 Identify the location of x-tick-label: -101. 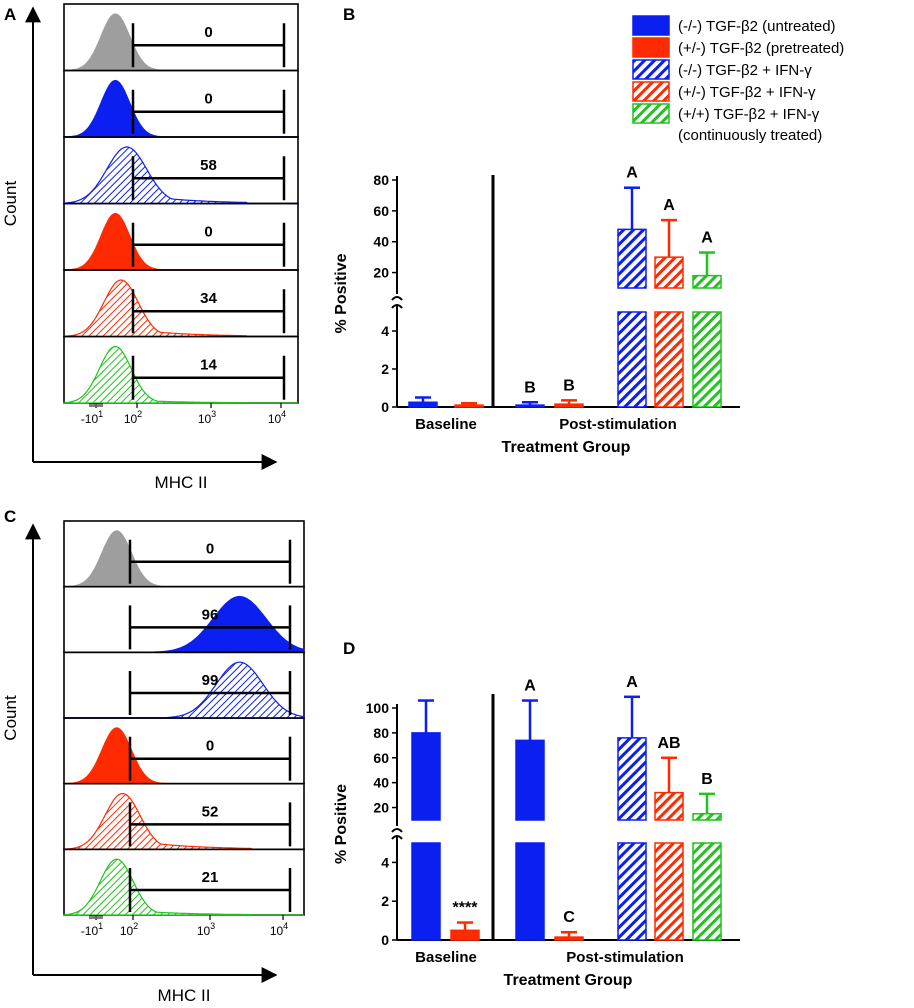
(92, 417).